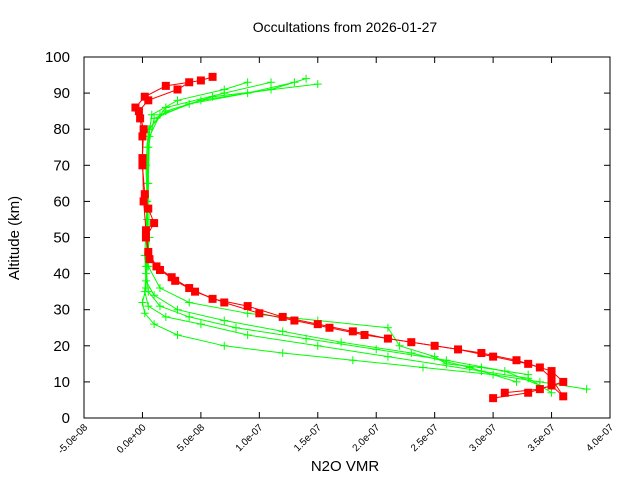 Image resolution: width=640 pixels, height=485 pixels. I want to click on x-tick-label: -5.0e-08, so click(73, 439).